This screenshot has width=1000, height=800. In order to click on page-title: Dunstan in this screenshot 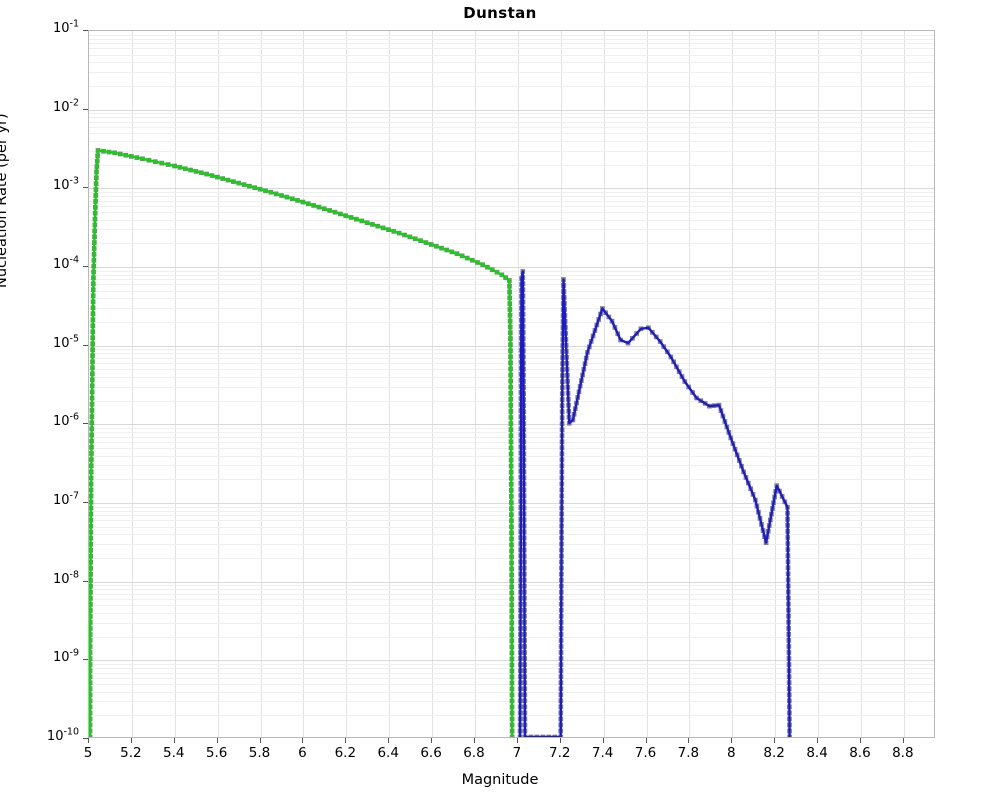, I will do `click(500, 13)`.